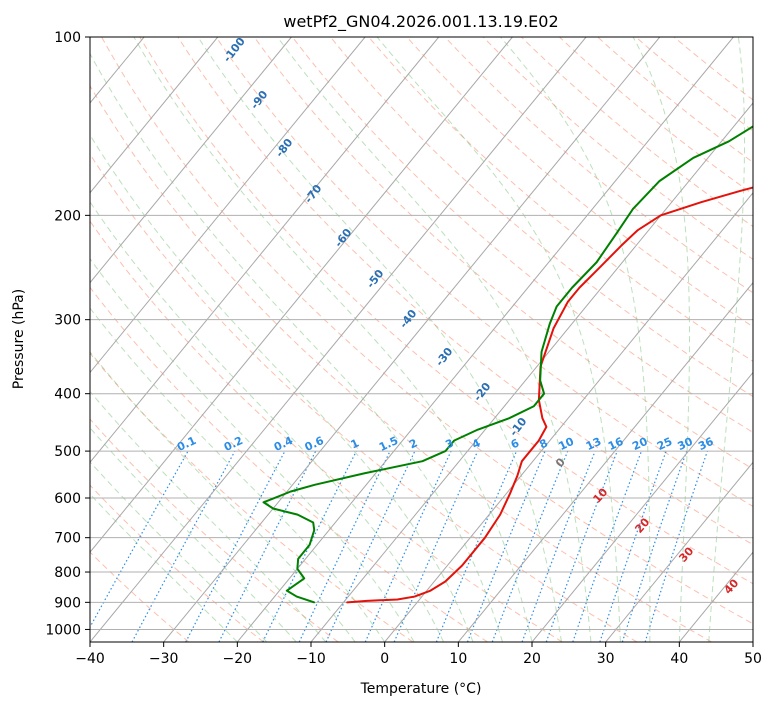  What do you see at coordinates (67, 395) in the screenshot?
I see `y-tick-label: 400` at bounding box center [67, 395].